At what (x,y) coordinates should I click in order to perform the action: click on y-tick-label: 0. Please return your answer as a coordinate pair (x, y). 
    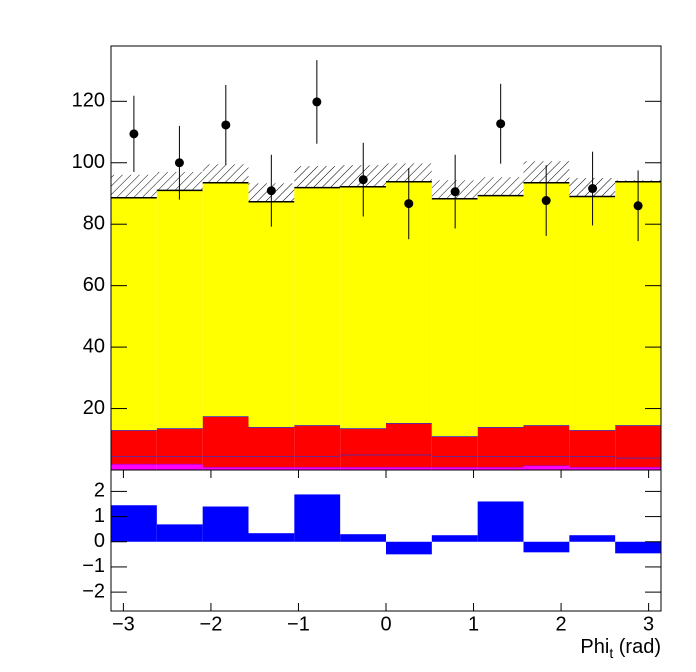
    Looking at the image, I should click on (99, 541).